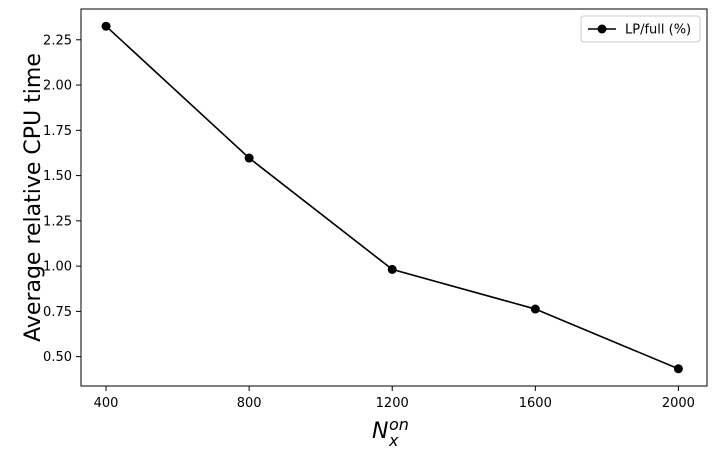 This screenshot has width=718, height=457. Describe the element at coordinates (399, 424) in the screenshot. I see `x-axis-label-superscript: on` at that location.